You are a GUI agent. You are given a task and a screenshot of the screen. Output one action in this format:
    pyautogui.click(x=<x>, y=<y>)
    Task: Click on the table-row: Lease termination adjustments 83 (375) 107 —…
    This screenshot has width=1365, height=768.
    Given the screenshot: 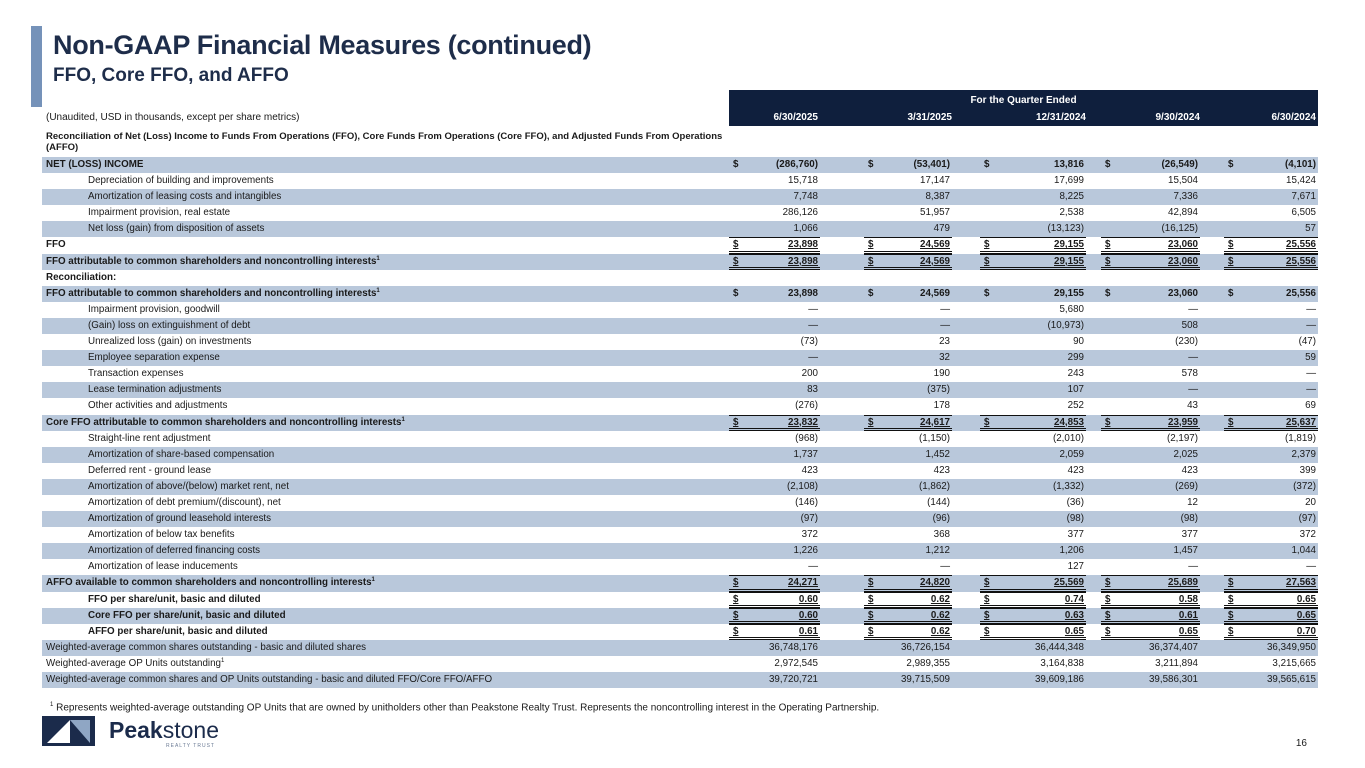 What is the action you would take?
    pyautogui.click(x=680, y=390)
    